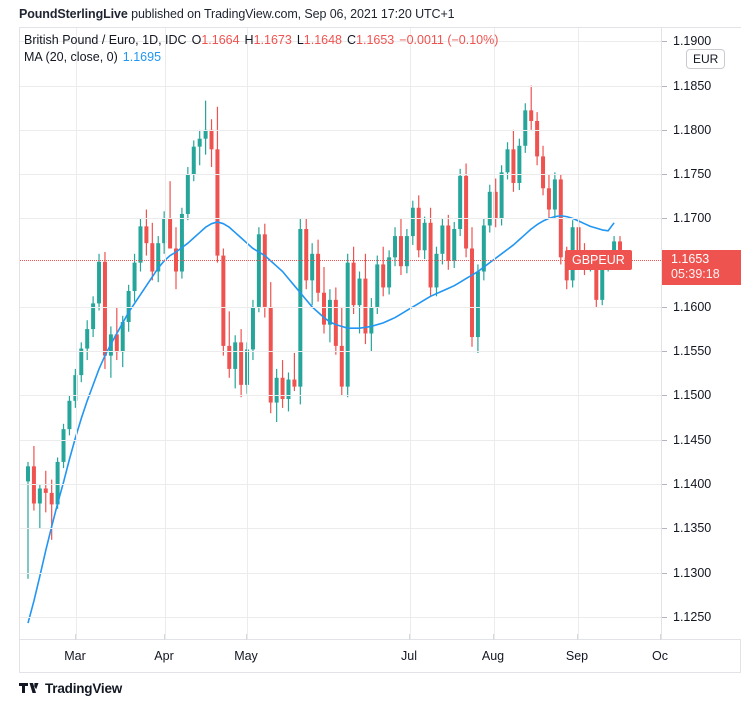 The image size is (741, 708). What do you see at coordinates (692, 41) in the screenshot?
I see `price-axis-label: 1.1900` at bounding box center [692, 41].